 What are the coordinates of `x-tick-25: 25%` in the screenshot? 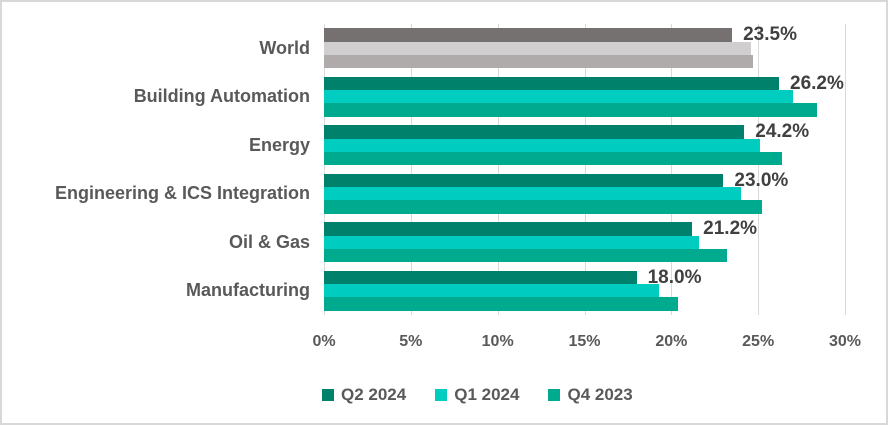 It's located at (758, 341).